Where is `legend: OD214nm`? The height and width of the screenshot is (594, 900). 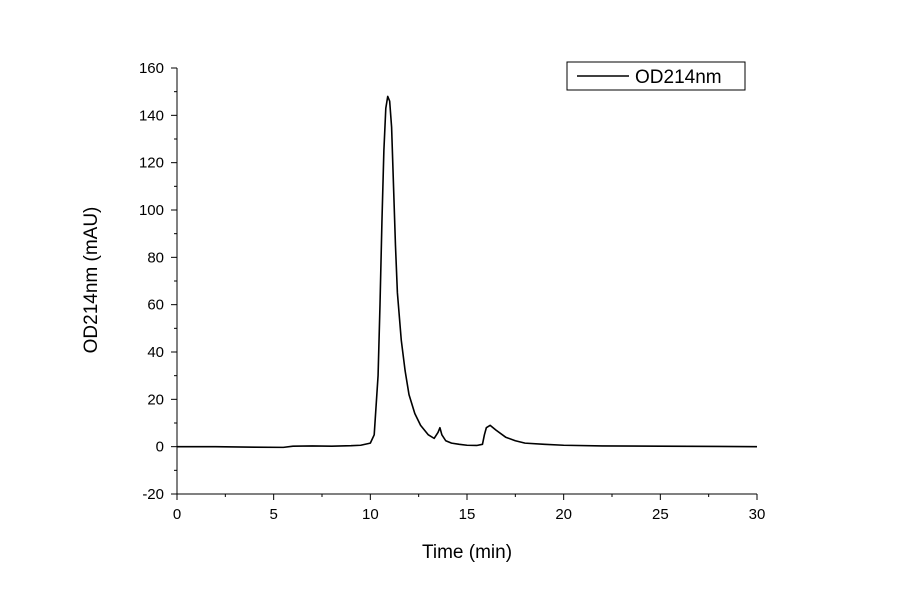
legend: OD214nm is located at coordinates (656, 76).